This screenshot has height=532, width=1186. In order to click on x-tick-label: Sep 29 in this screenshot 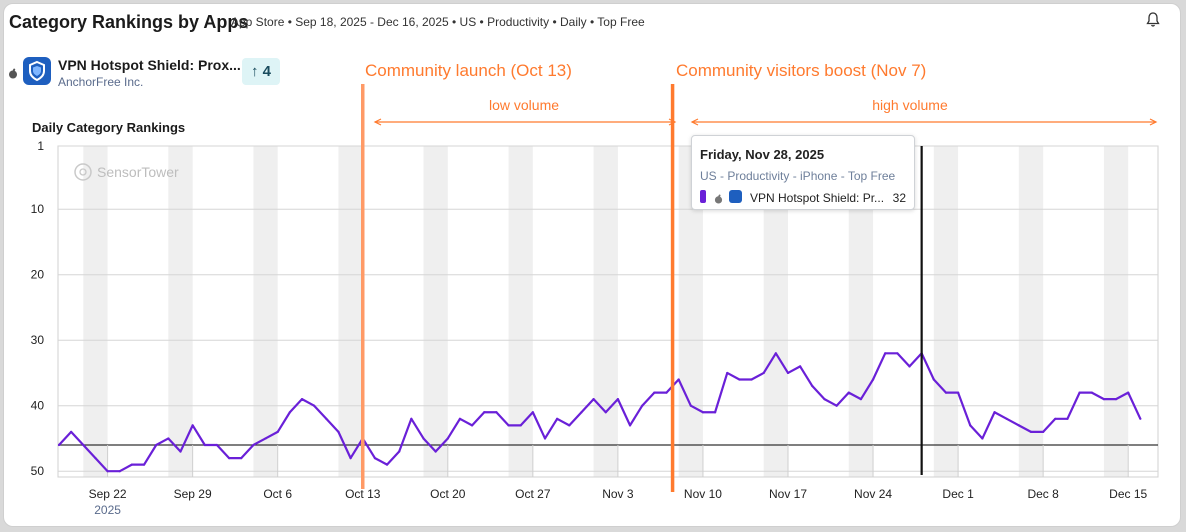, I will do `click(193, 494)`.